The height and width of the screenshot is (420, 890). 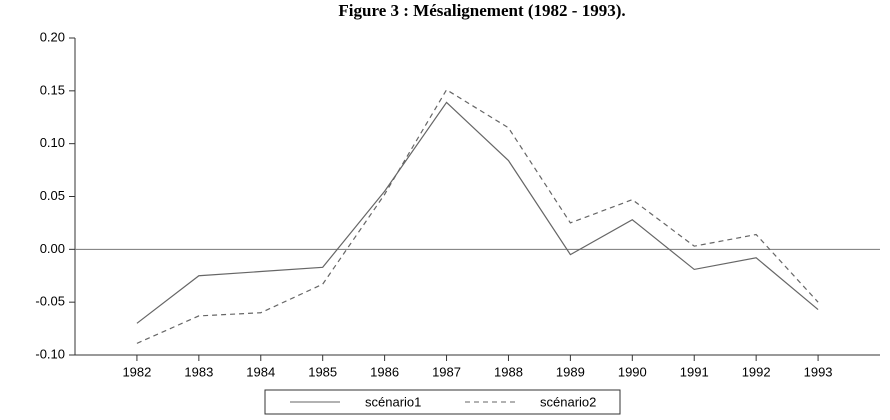 What do you see at coordinates (694, 371) in the screenshot?
I see `x-tick-label: 1991` at bounding box center [694, 371].